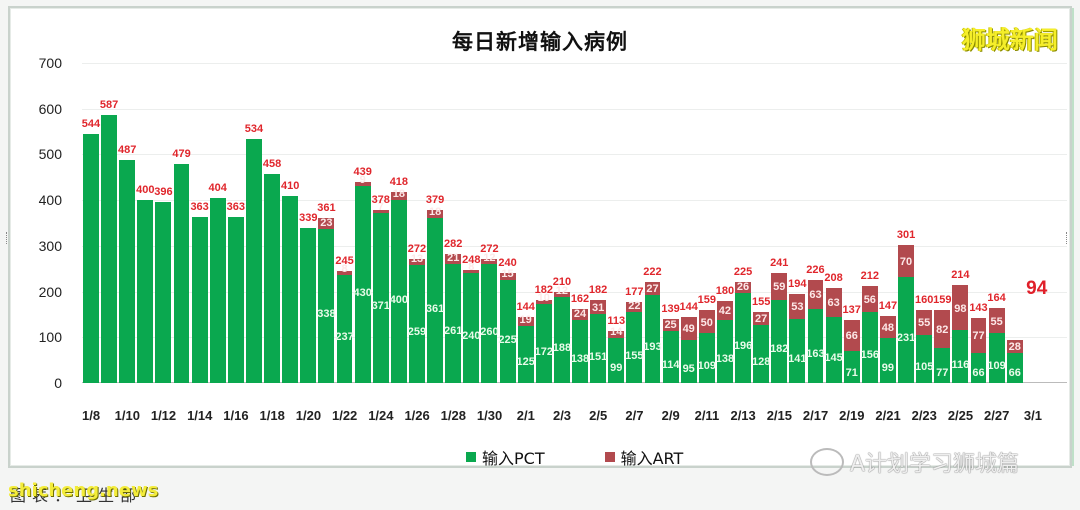  Describe the element at coordinates (978, 373) in the screenshot. I see `pct-value-label: 66` at that location.